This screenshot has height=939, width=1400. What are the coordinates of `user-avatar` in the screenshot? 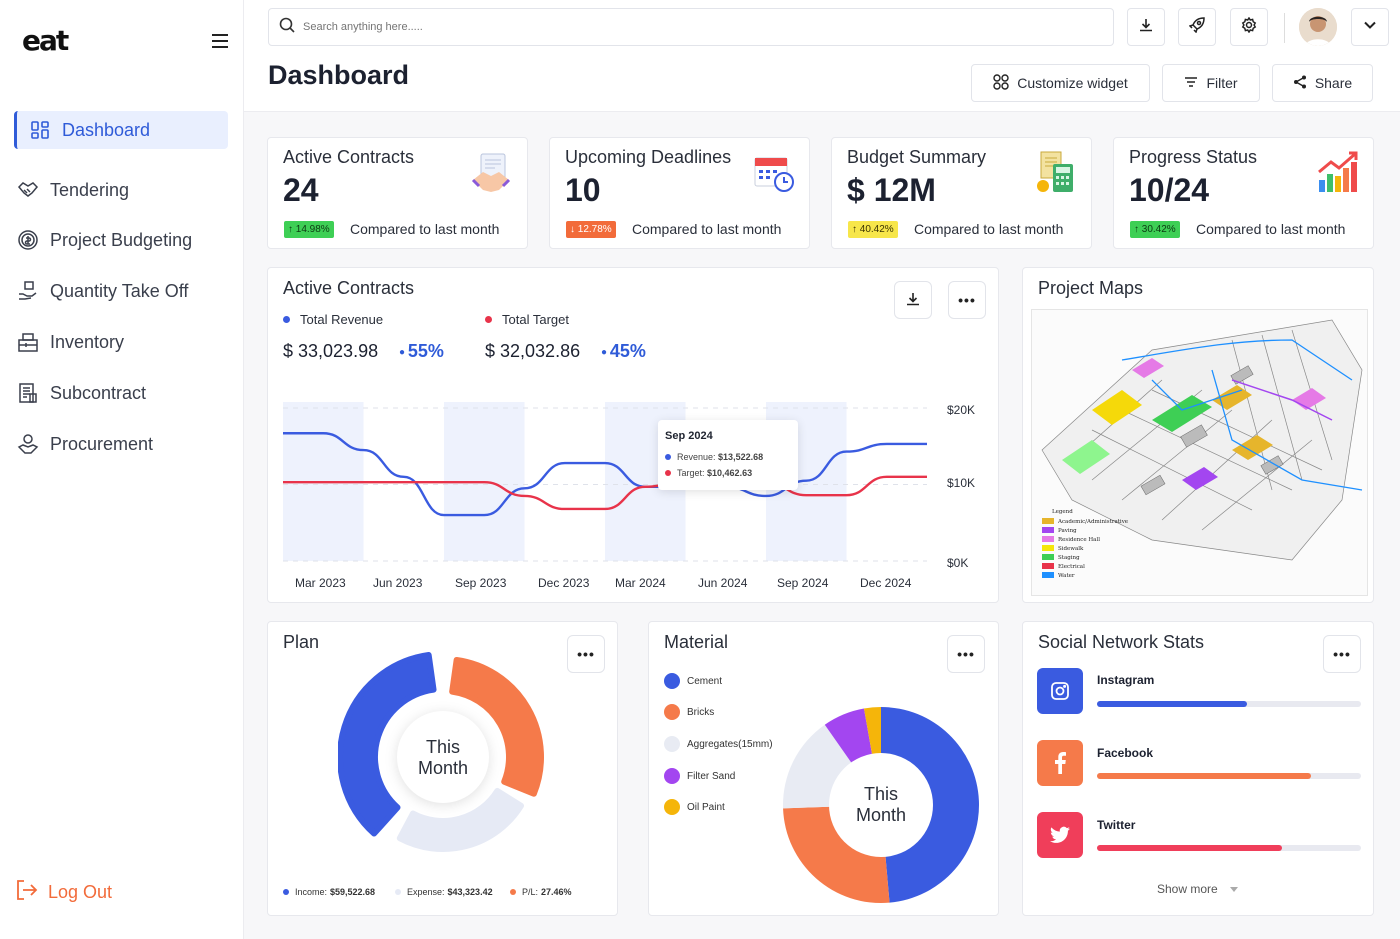 It's located at (1318, 27).